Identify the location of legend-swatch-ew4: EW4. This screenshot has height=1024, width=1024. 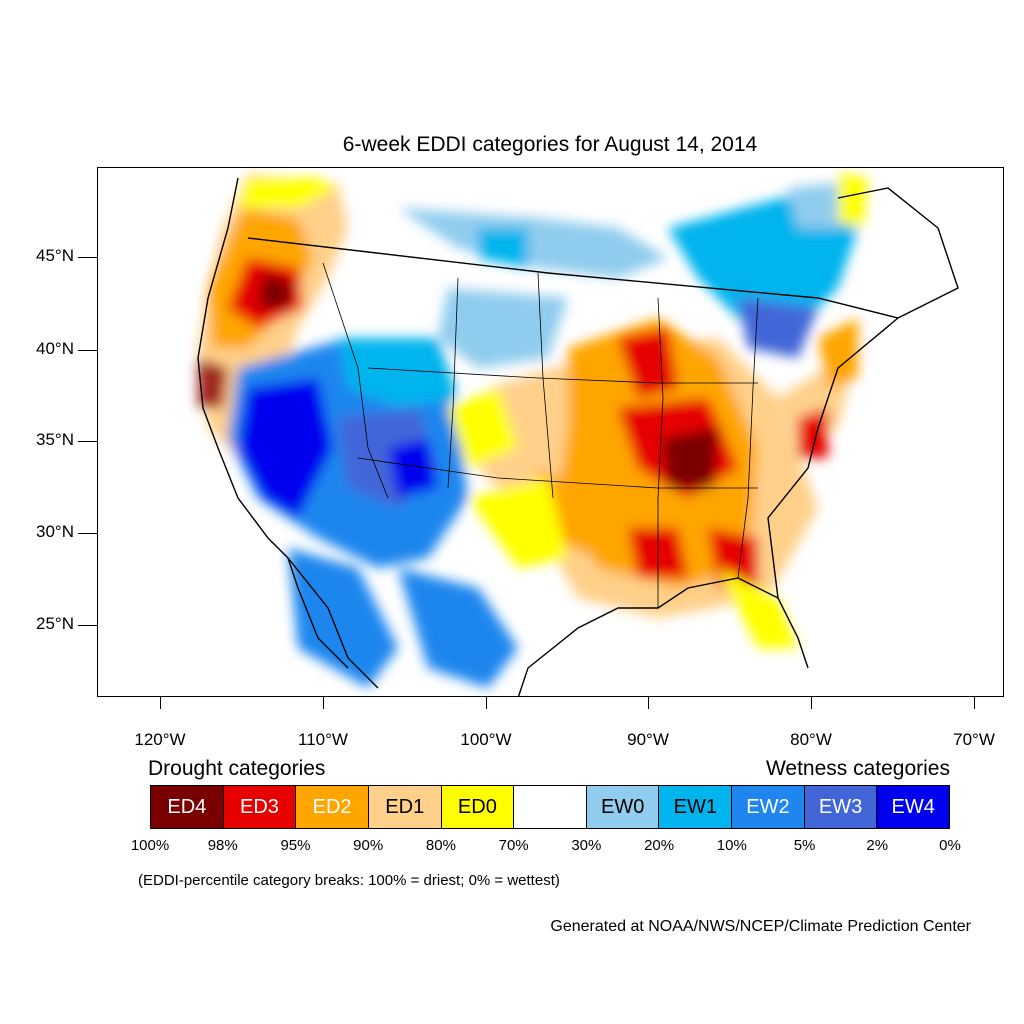
(913, 807).